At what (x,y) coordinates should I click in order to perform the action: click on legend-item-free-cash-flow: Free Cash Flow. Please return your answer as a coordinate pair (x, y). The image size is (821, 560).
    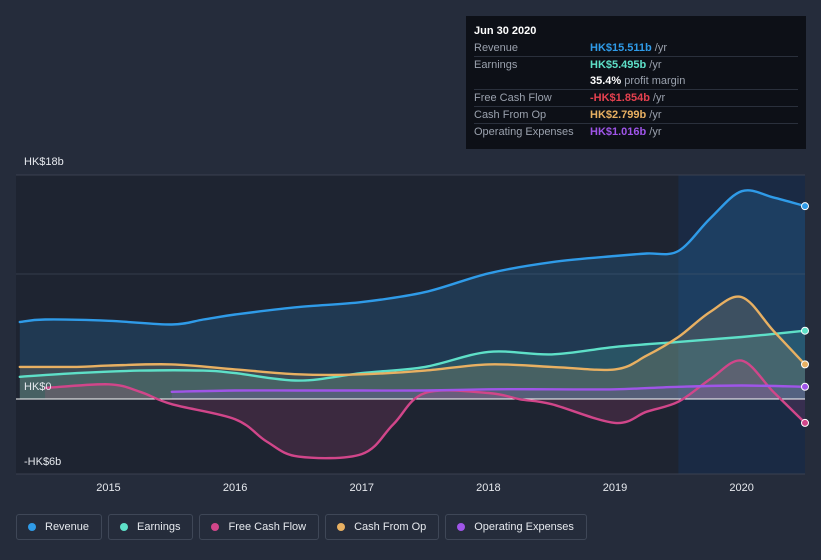
    Looking at the image, I should click on (259, 527).